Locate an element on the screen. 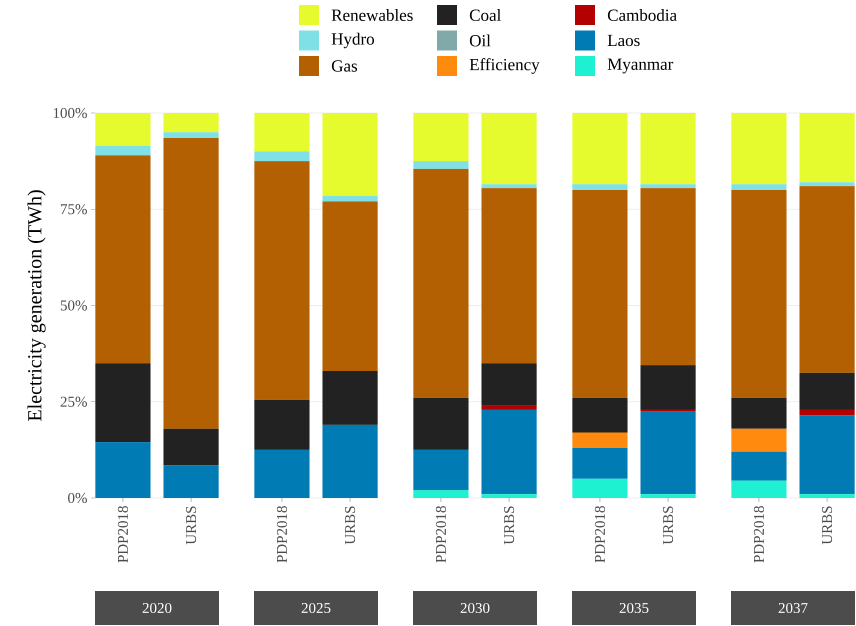  y-axis-title: Electricity generation (TWh) is located at coordinates (36, 305).